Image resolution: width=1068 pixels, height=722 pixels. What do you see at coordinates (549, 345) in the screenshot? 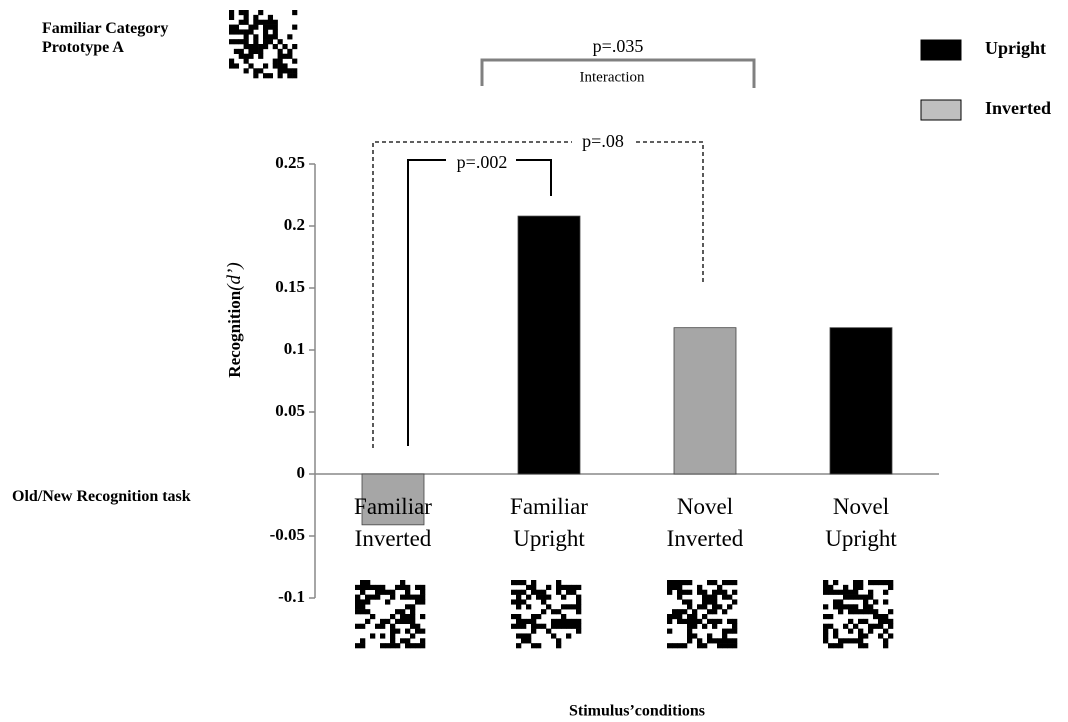
I see `bar` at bounding box center [549, 345].